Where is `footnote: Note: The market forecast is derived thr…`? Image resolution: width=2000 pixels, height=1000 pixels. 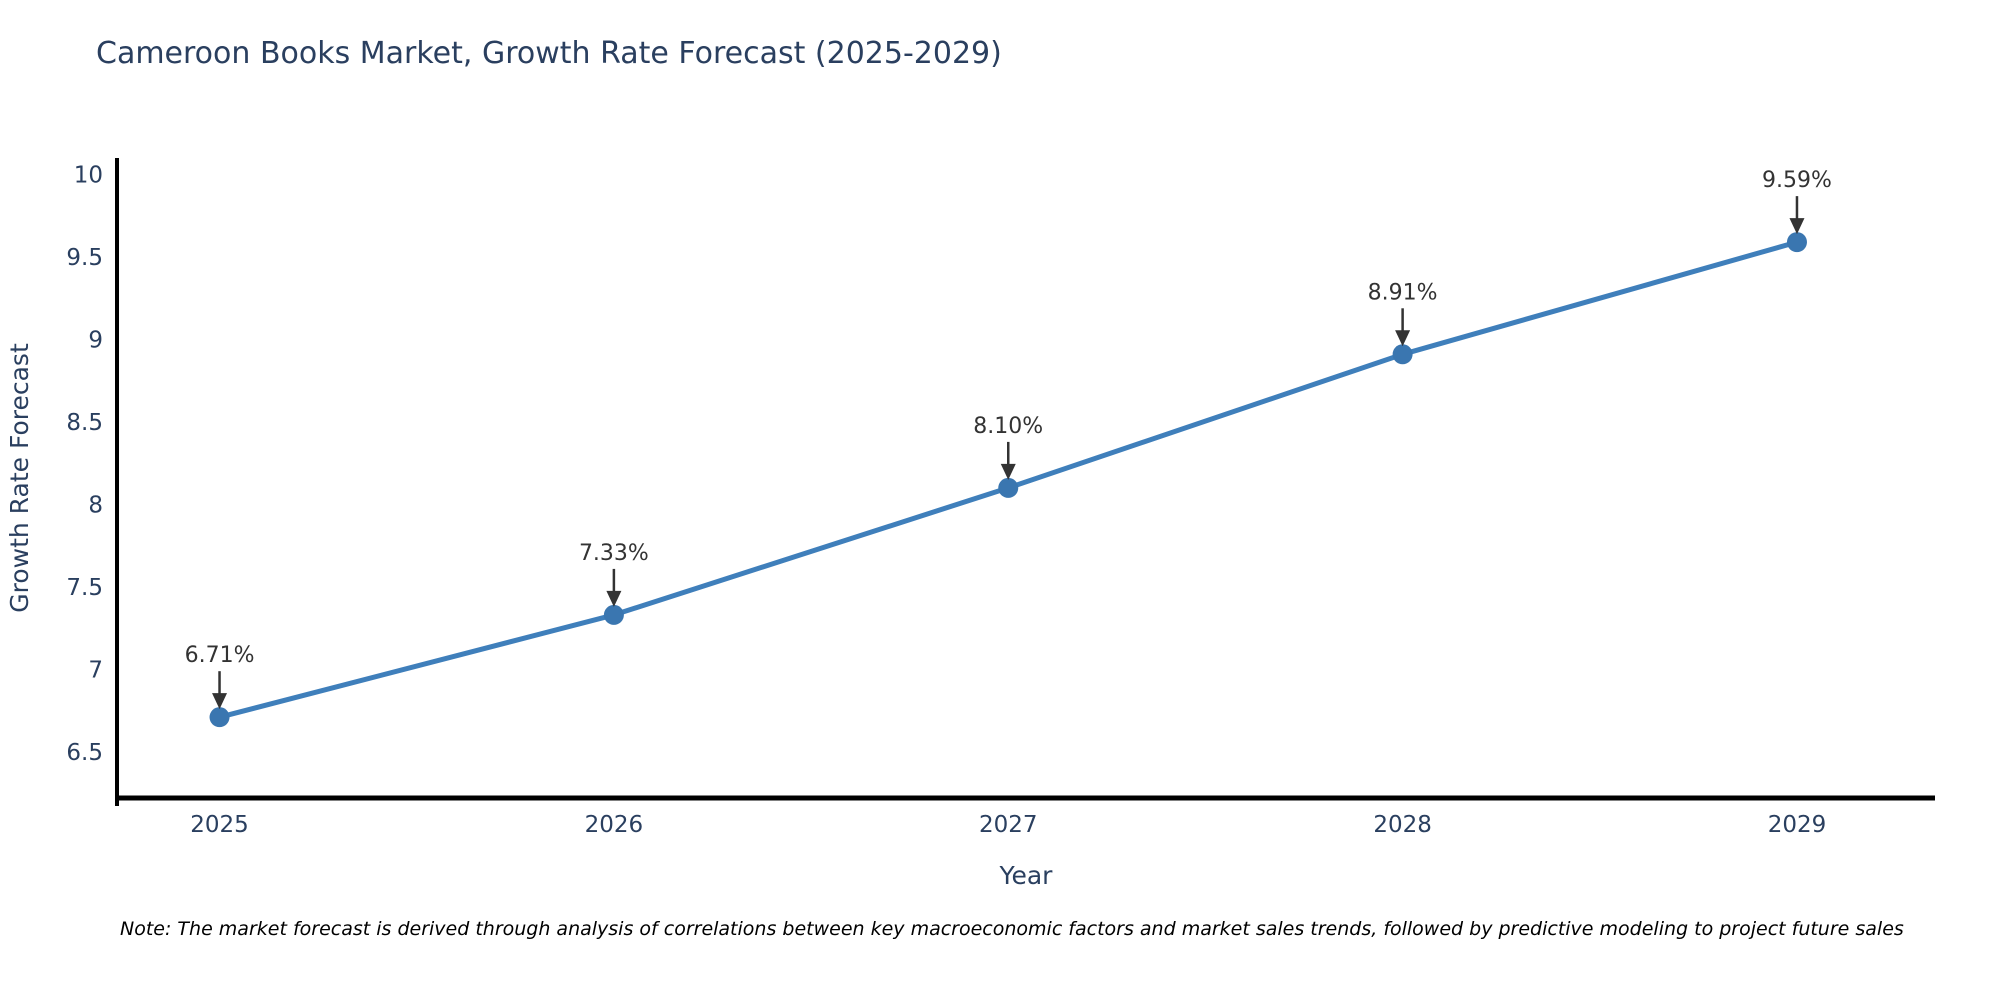 footnote: Note: The market forecast is derived thr… is located at coordinates (1012, 929).